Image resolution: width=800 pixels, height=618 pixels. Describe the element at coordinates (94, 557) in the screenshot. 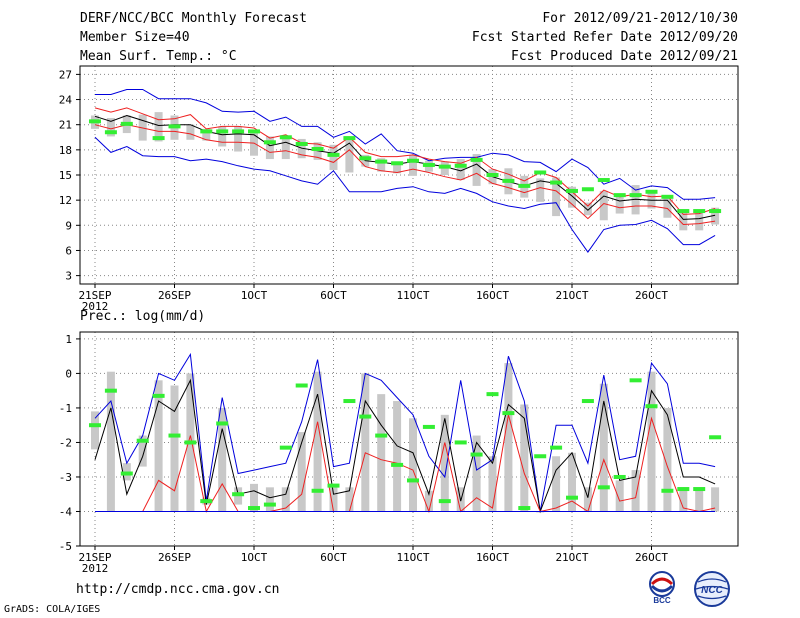

I see `x-tick-label: 21SEP` at that location.